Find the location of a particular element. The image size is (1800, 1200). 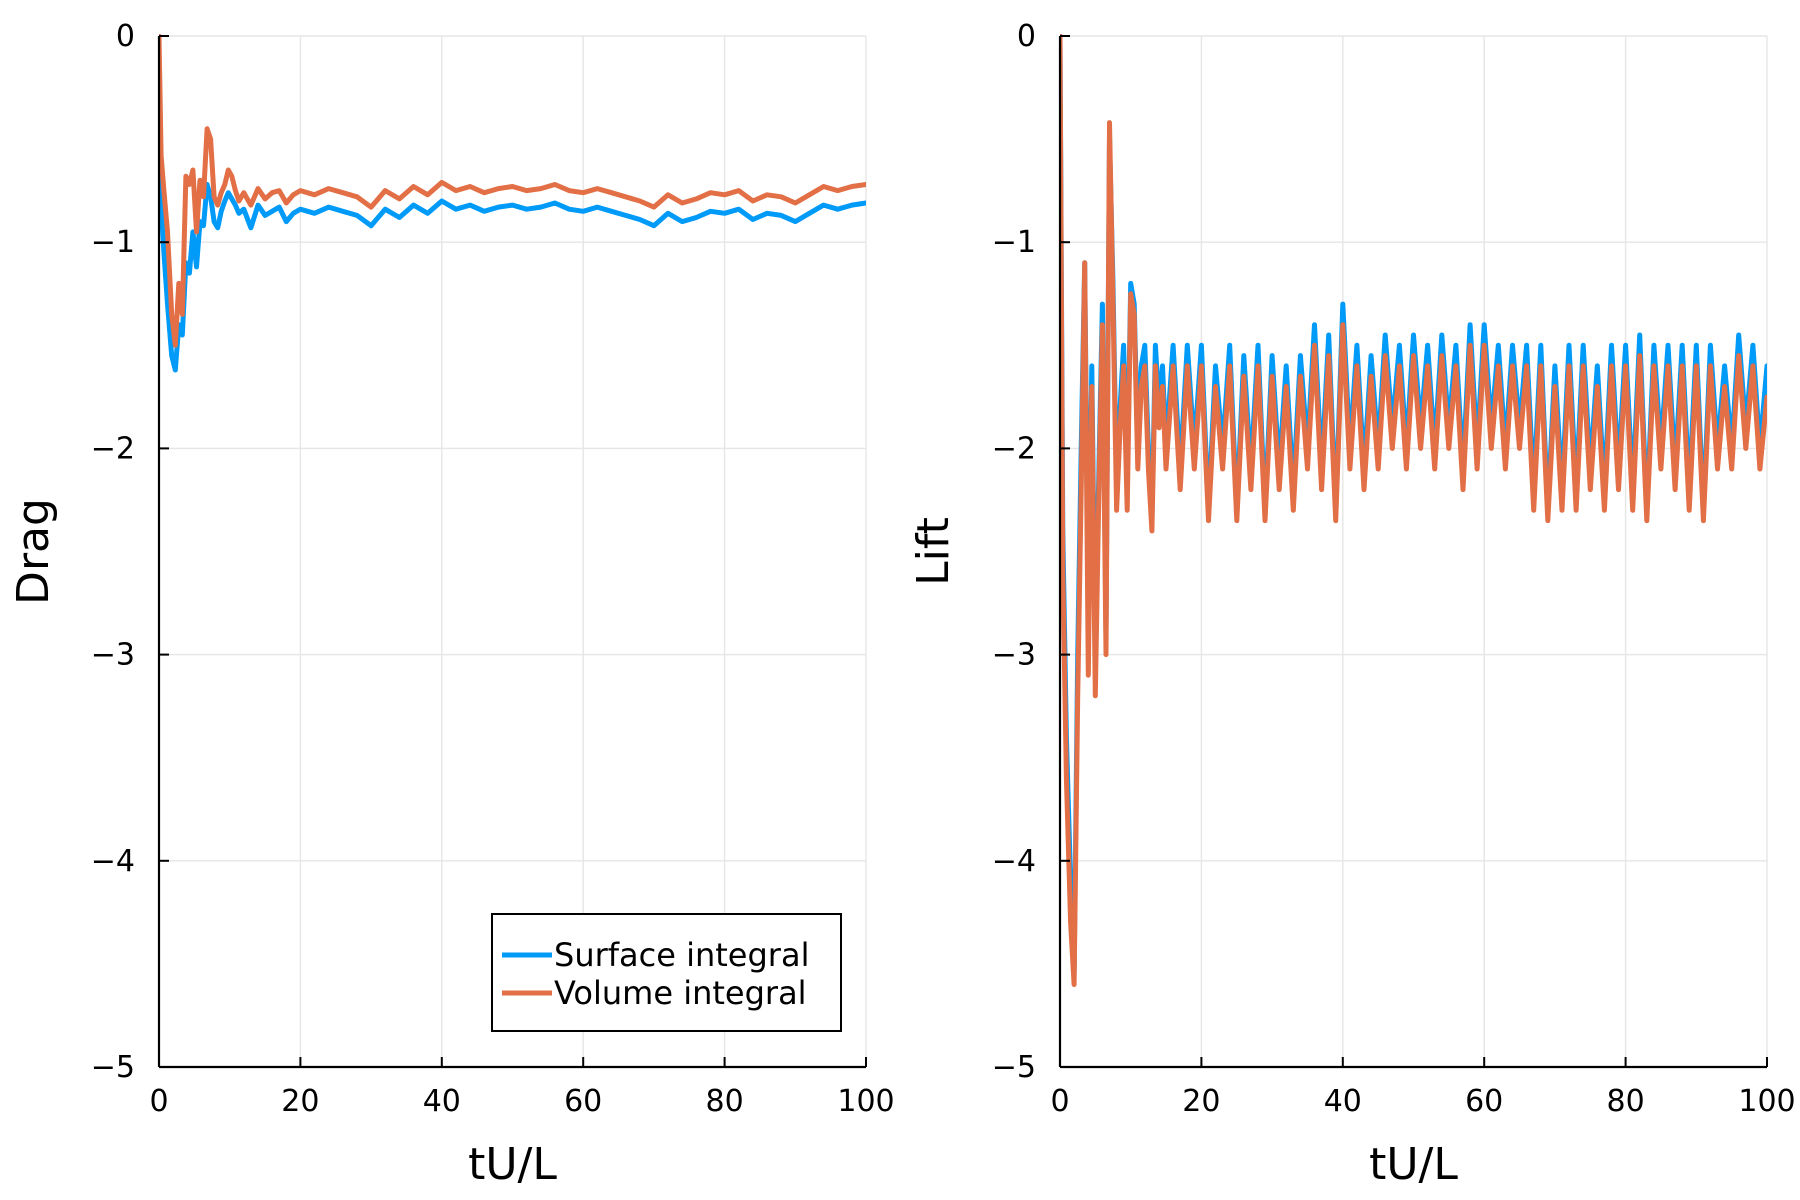

legend-entry: Volume integral is located at coordinates (680, 993).